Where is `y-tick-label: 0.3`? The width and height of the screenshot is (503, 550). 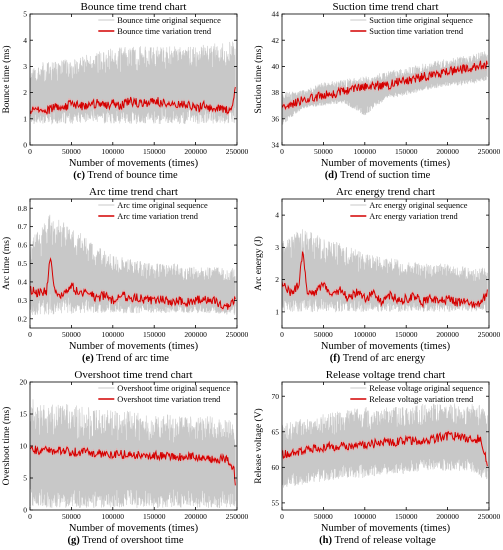
y-tick-label: 0.3 is located at coordinates (23, 300).